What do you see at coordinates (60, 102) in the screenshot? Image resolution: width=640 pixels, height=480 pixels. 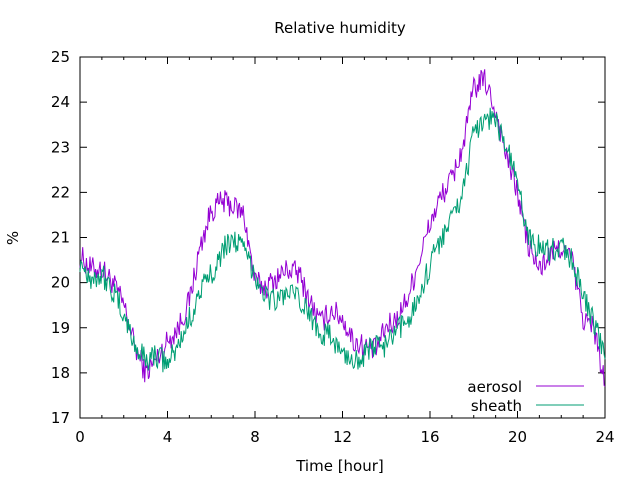 I see `y-tick-label: 24` at bounding box center [60, 102].